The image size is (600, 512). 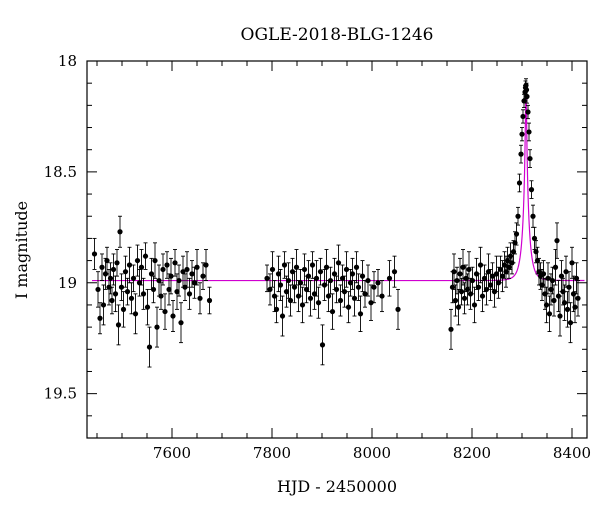 I want to click on chart-title: OGLE-2018-BLG-1246, so click(x=337, y=35).